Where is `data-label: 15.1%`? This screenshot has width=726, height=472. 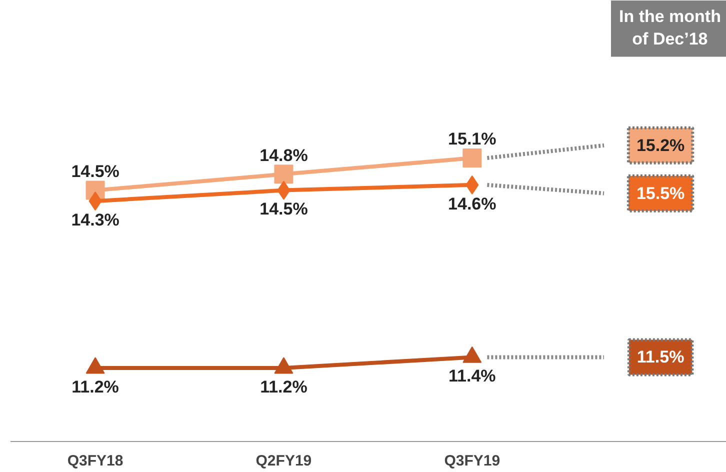
data-label: 15.1% is located at coordinates (472, 139).